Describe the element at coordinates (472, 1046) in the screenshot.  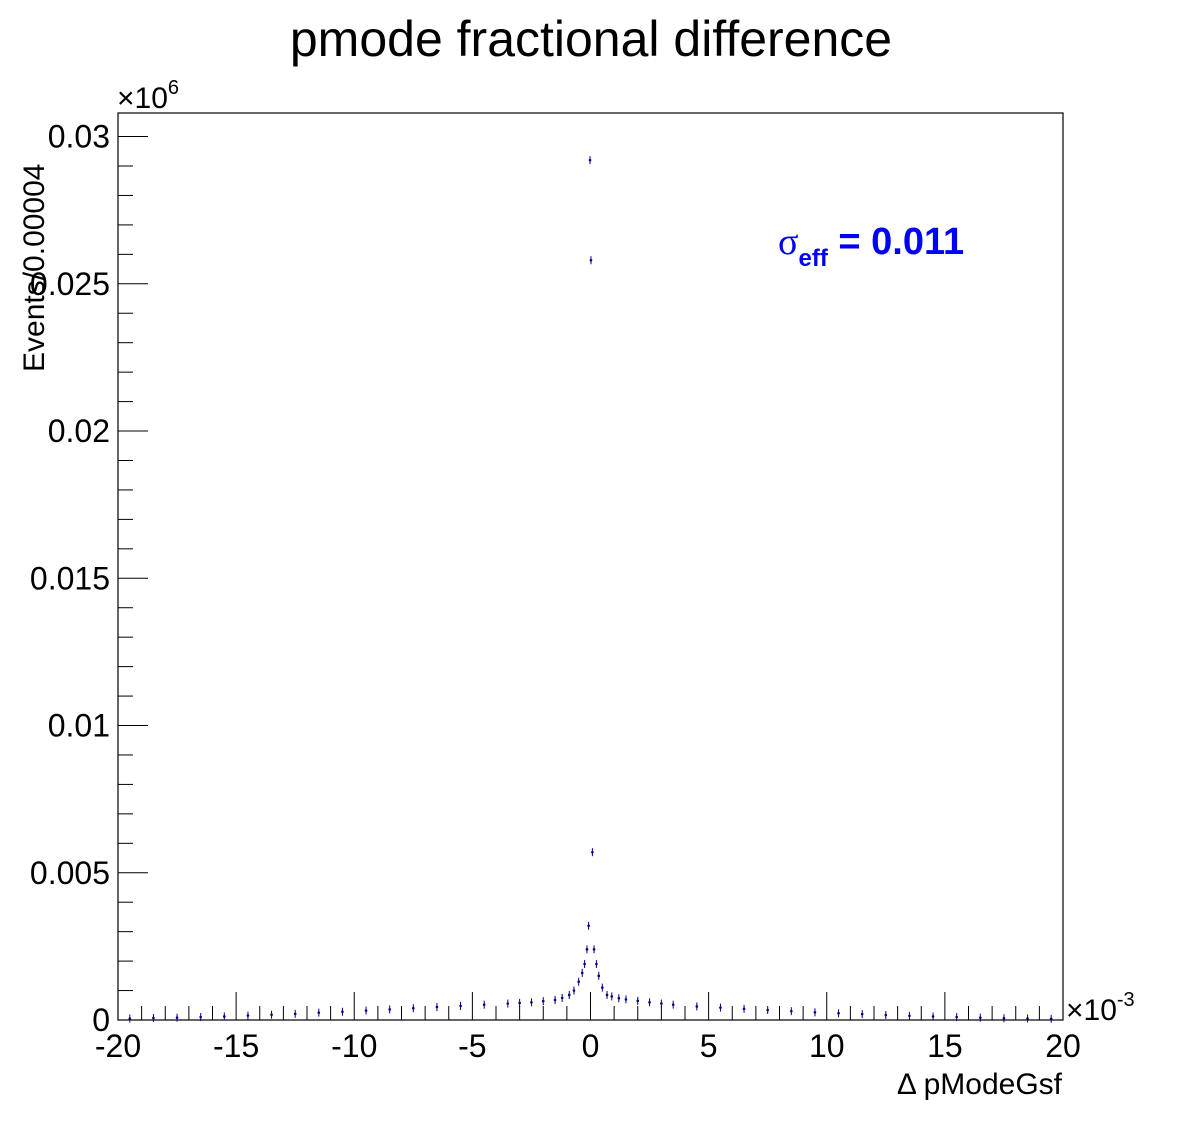
I see `x-tick-label: -5` at that location.